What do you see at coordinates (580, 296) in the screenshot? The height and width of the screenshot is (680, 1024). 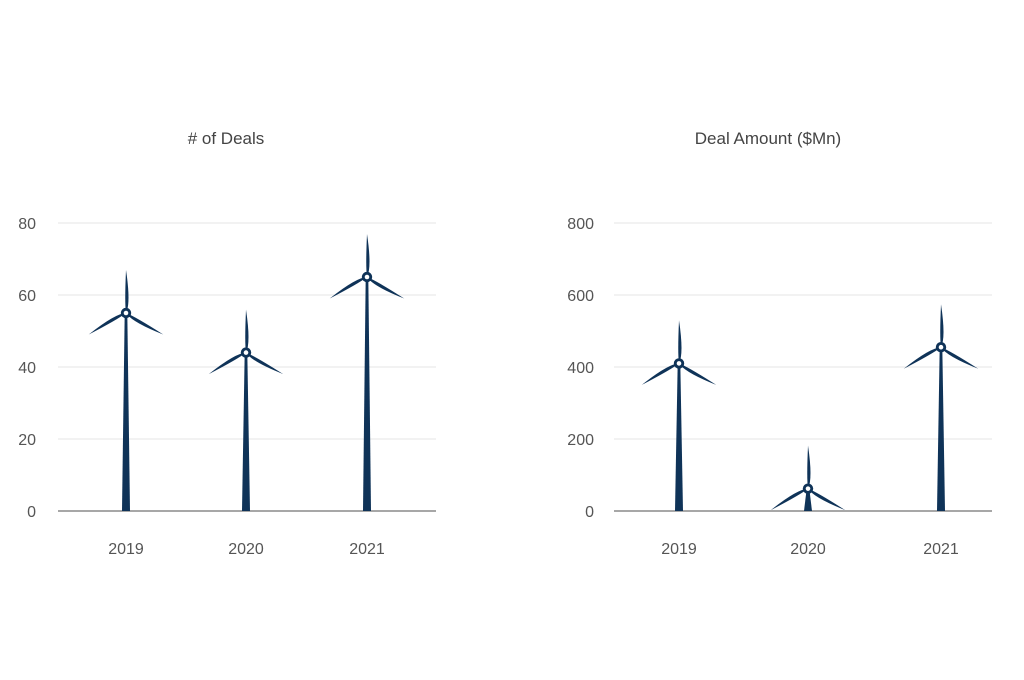 I see `y-tick-label: 600` at bounding box center [580, 296].